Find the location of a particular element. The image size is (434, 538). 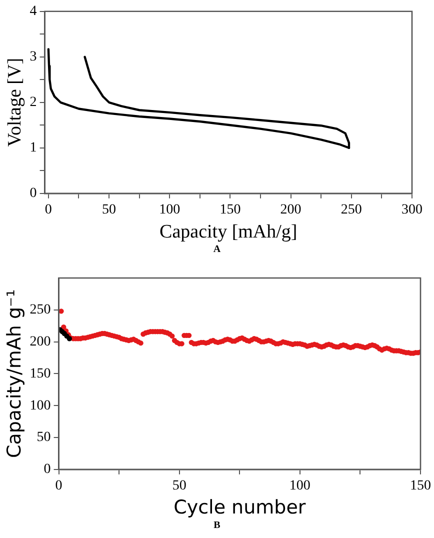

x-axis-title: Capacity [mAh/g] is located at coordinates (229, 232).